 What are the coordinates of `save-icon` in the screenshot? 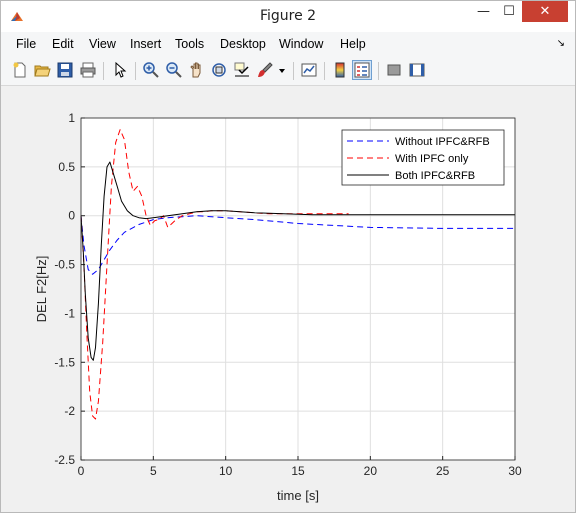 It's located at (65, 70).